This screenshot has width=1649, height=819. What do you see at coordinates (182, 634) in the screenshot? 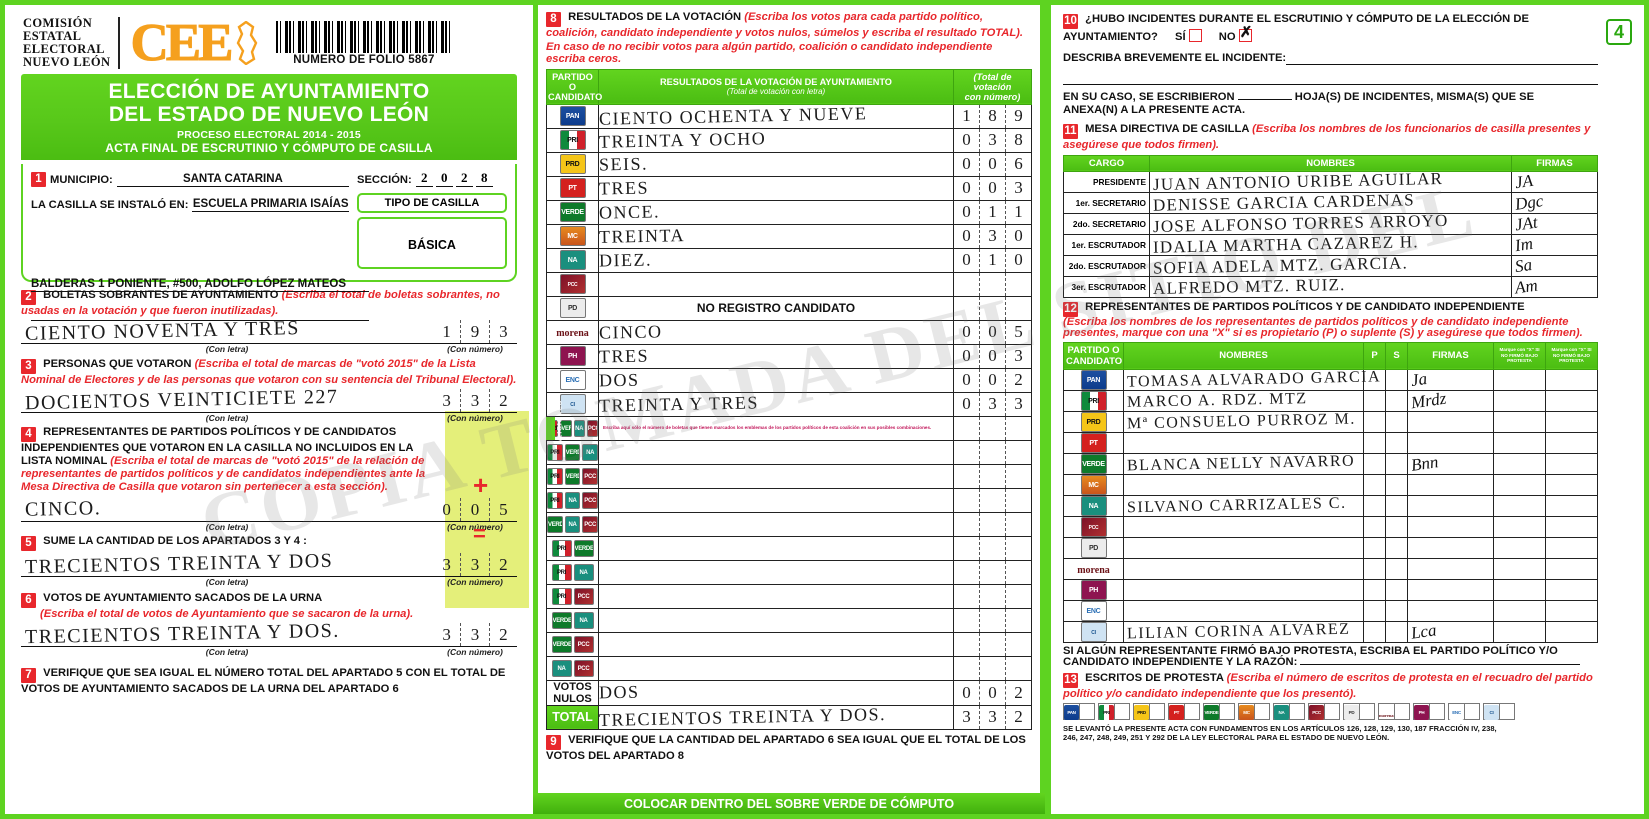
I see `section-6-letra: TRECIENTOS TREINTA Y DOS.` at bounding box center [182, 634].